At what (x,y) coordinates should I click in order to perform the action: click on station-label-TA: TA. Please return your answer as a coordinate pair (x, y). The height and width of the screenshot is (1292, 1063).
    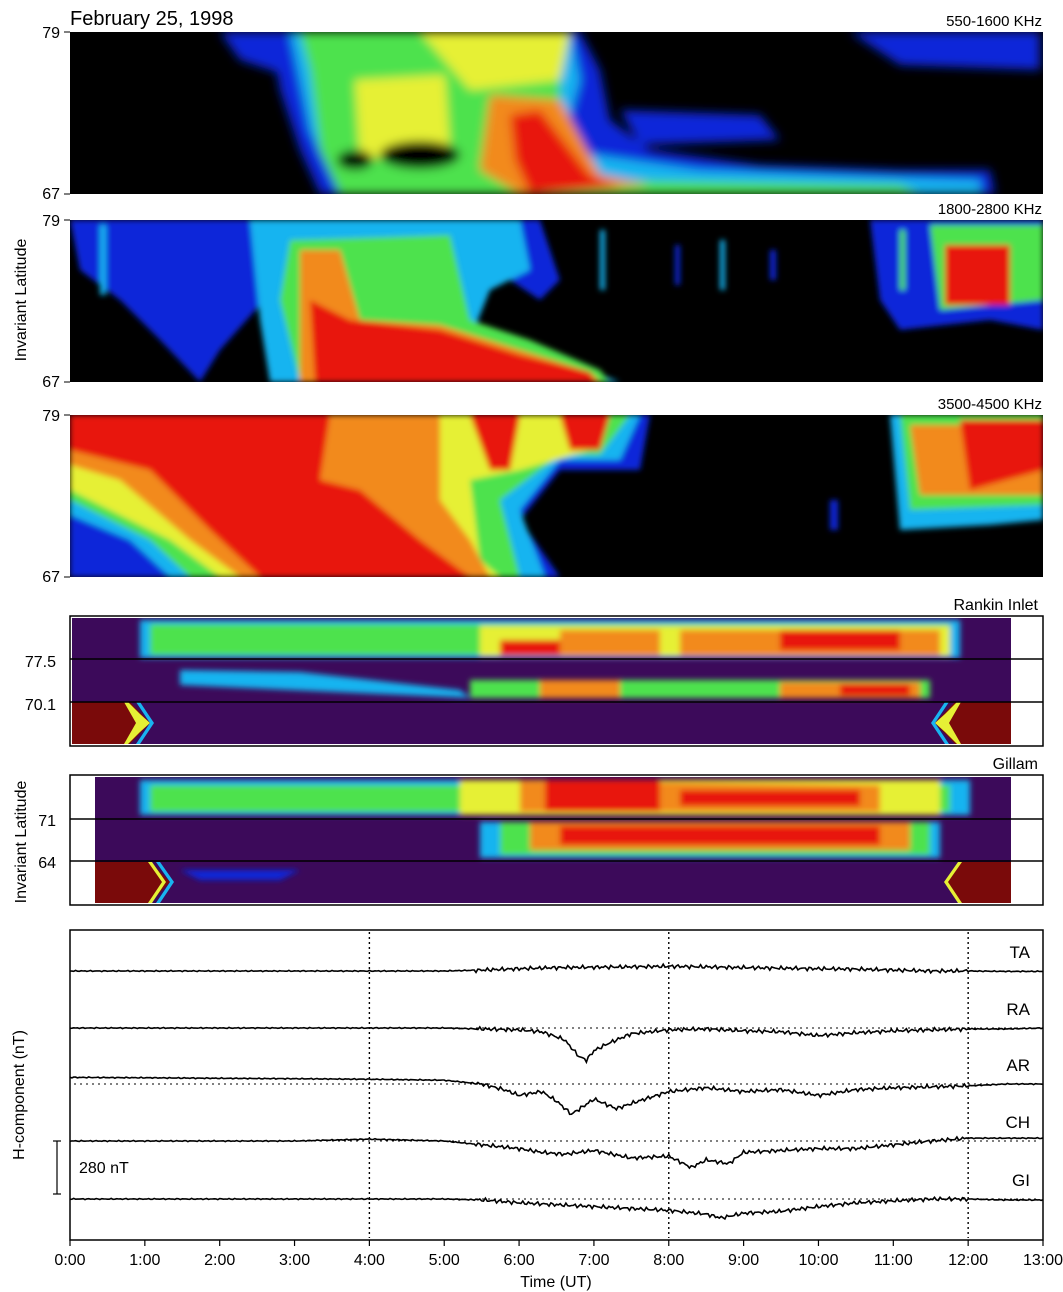
    Looking at the image, I should click on (1020, 952).